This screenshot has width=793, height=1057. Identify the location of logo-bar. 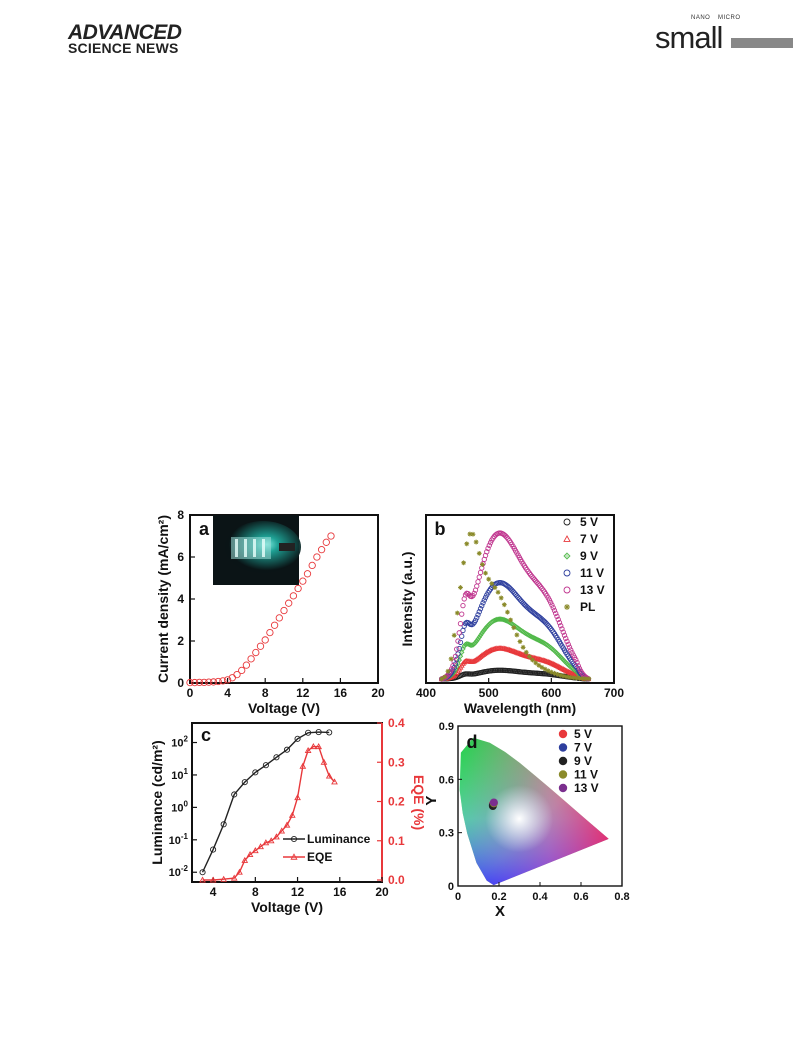
(762, 43).